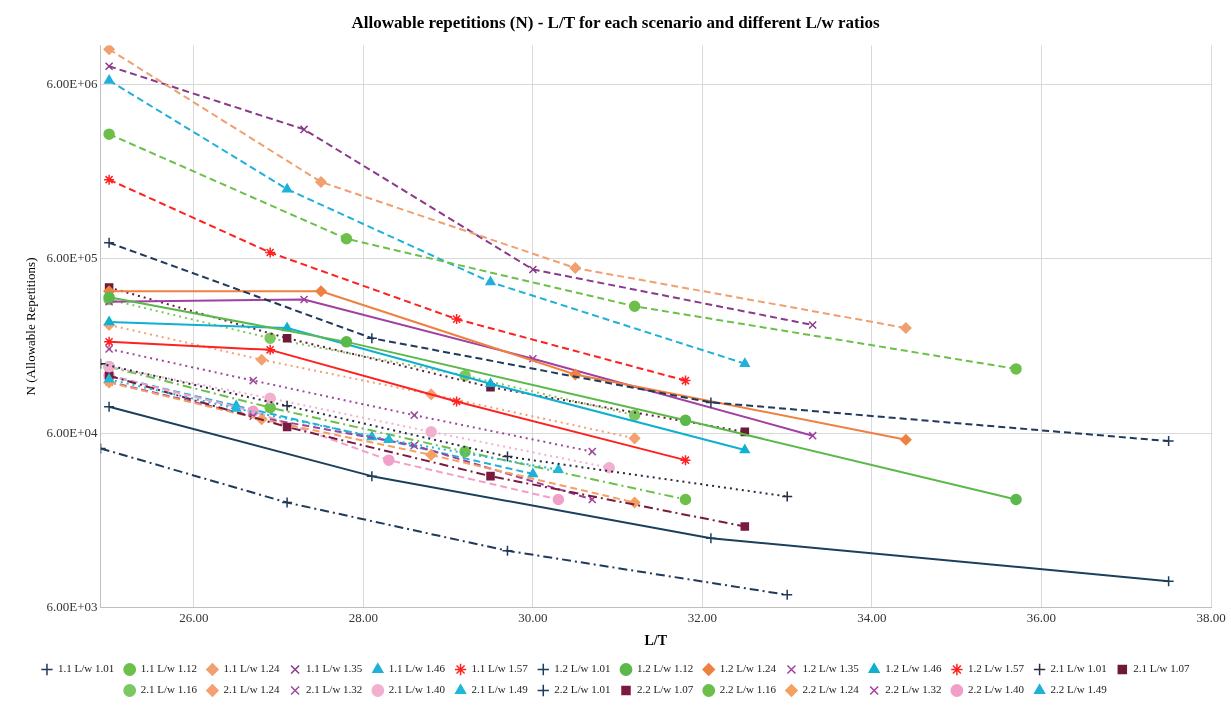  Describe the element at coordinates (1078, 668) in the screenshot. I see `legend-label: 2.1 L/w 1.01` at that location.